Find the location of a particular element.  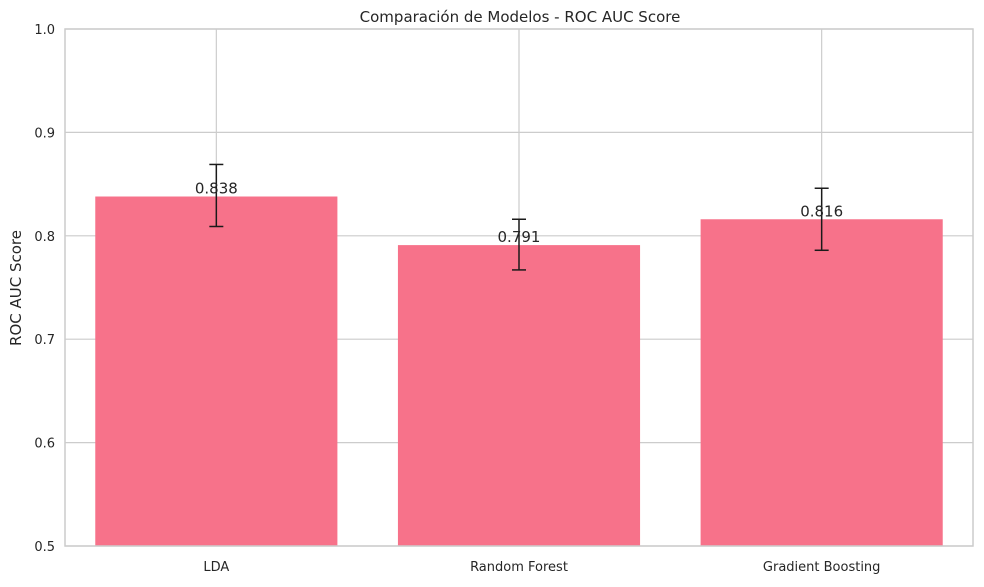

chart-title: Comparación de Modelos - ROC AUC Score is located at coordinates (520, 17).